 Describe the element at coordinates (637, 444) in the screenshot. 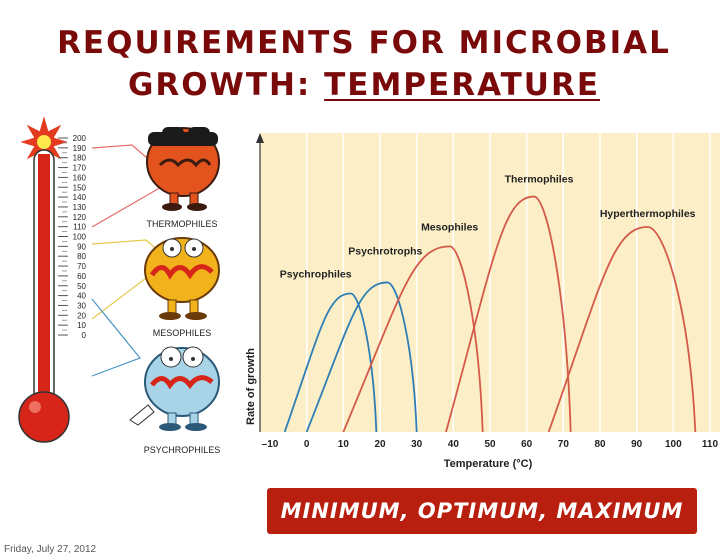

I see `x-tick-label: 90` at that location.